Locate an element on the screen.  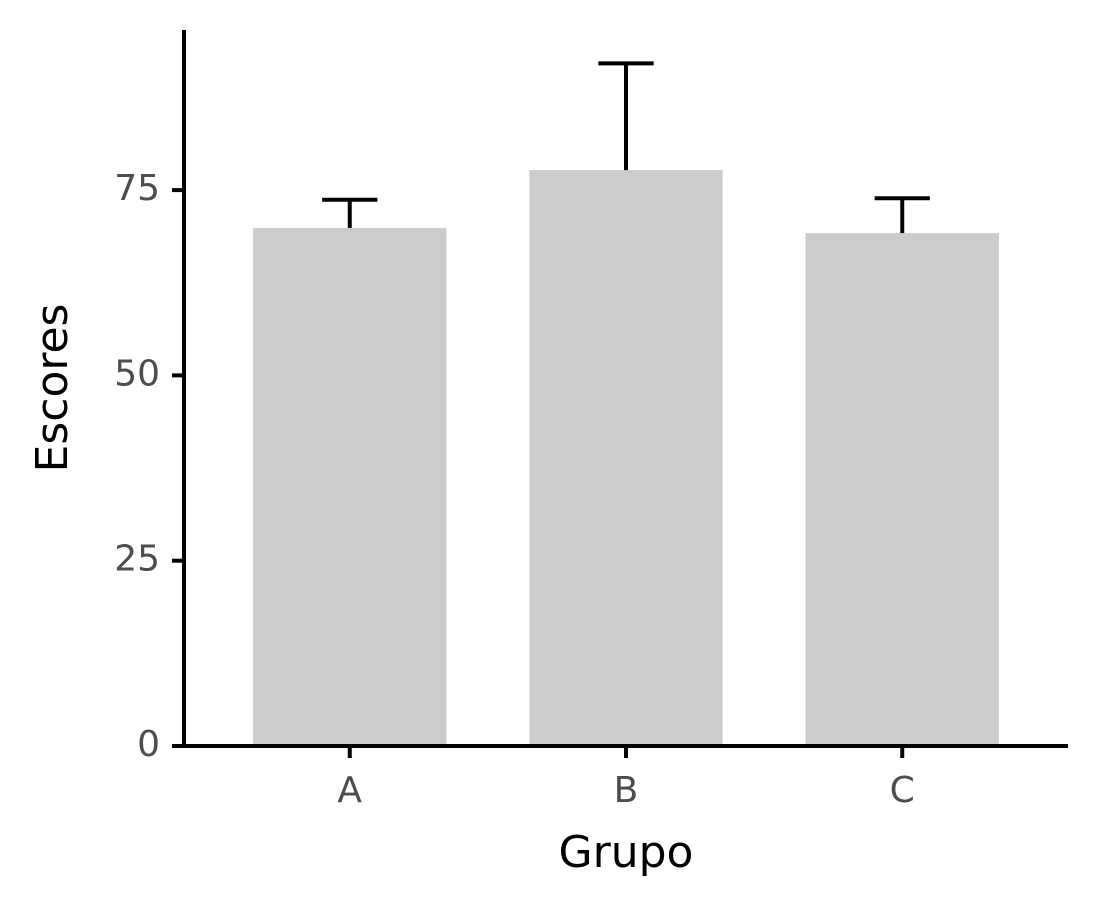
x-axis-title: Grupo is located at coordinates (626, 852).